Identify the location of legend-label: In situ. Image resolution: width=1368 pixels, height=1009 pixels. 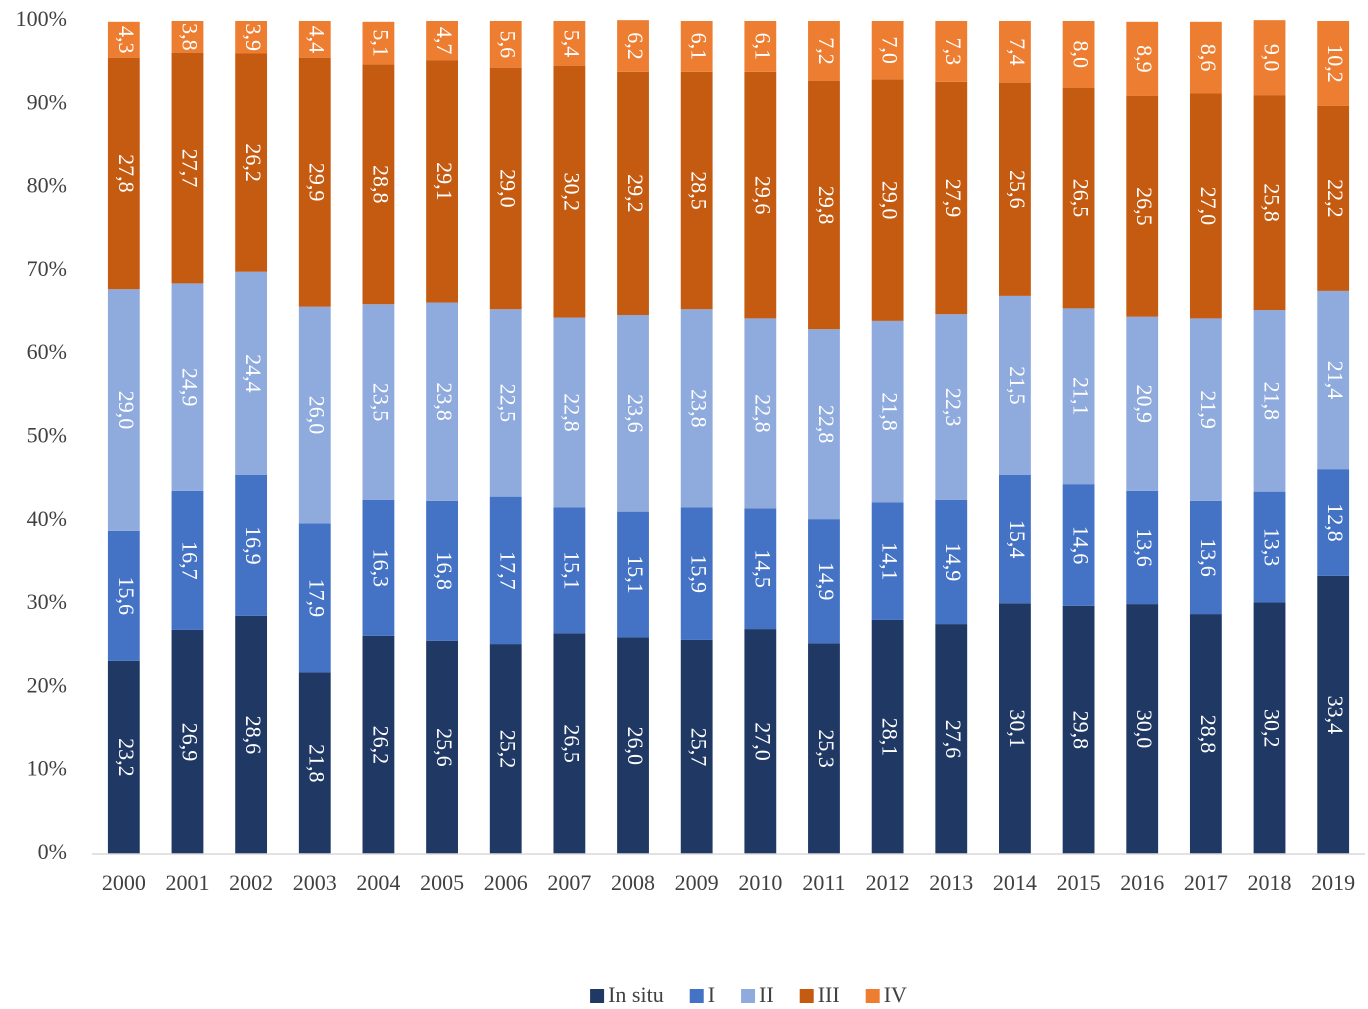
(636, 994).